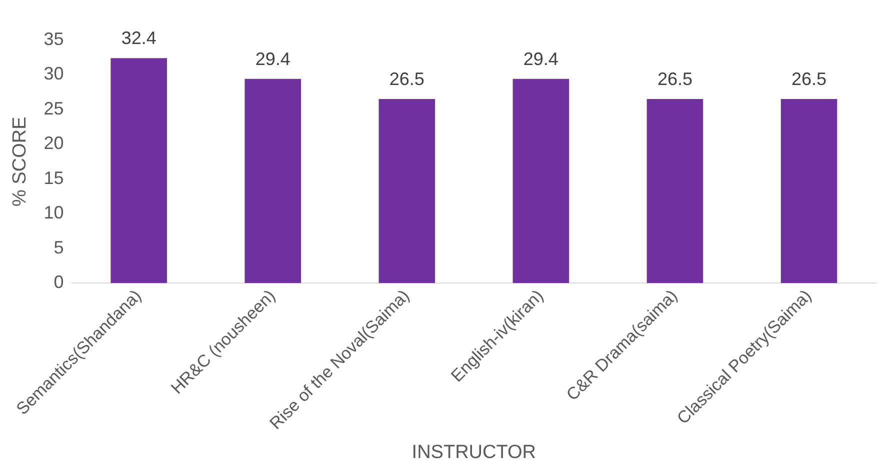 The image size is (896, 473). What do you see at coordinates (20, 161) in the screenshot?
I see `y-axis-title: % SCORE` at bounding box center [20, 161].